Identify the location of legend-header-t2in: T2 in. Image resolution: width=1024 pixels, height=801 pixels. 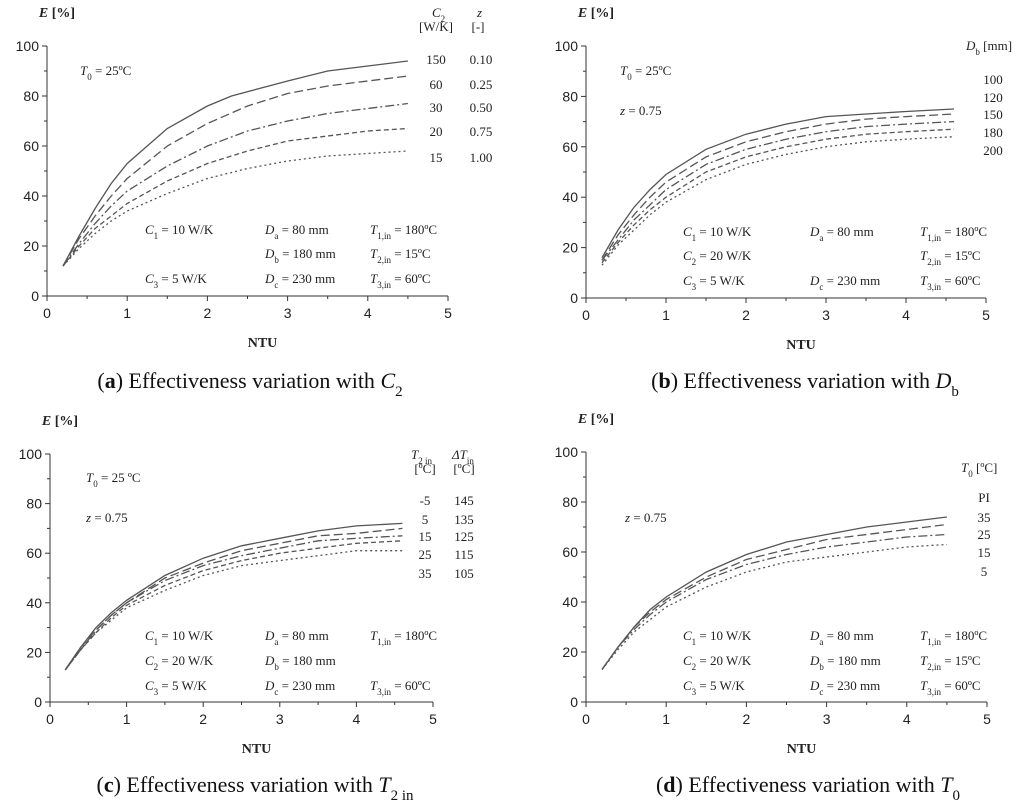
(421, 456).